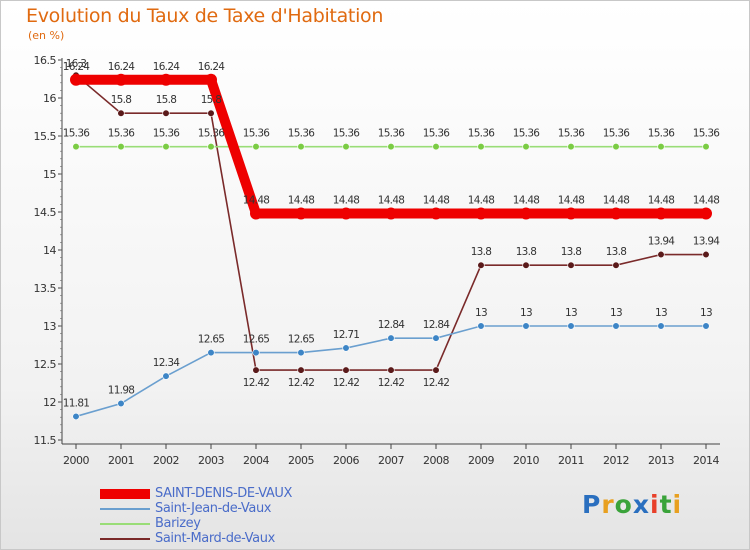  I want to click on y-tick-label: 14.5, so click(45, 212).